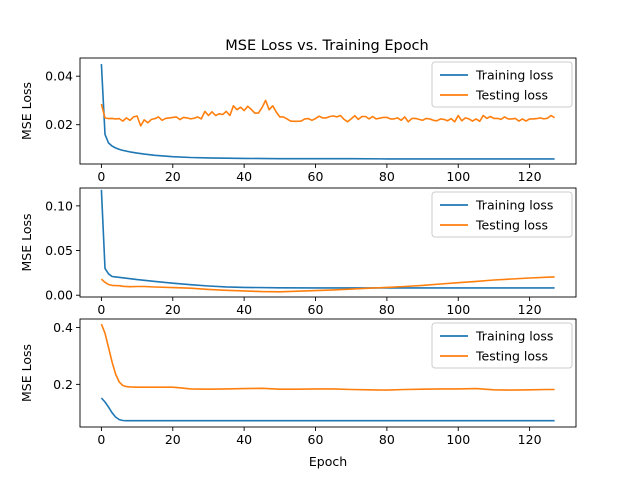 The image size is (640, 480). Describe the element at coordinates (59, 295) in the screenshot. I see `y-tick-label: 0.00` at that location.